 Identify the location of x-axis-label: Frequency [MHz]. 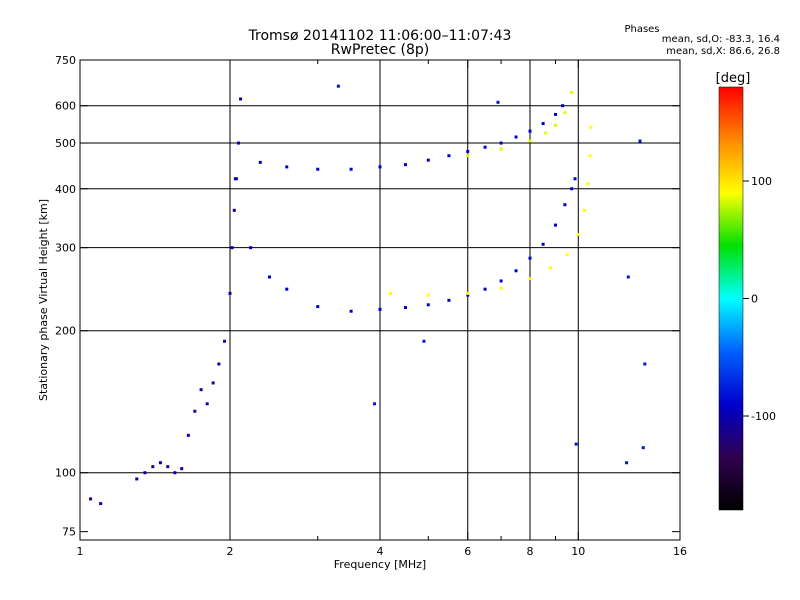
(380, 564).